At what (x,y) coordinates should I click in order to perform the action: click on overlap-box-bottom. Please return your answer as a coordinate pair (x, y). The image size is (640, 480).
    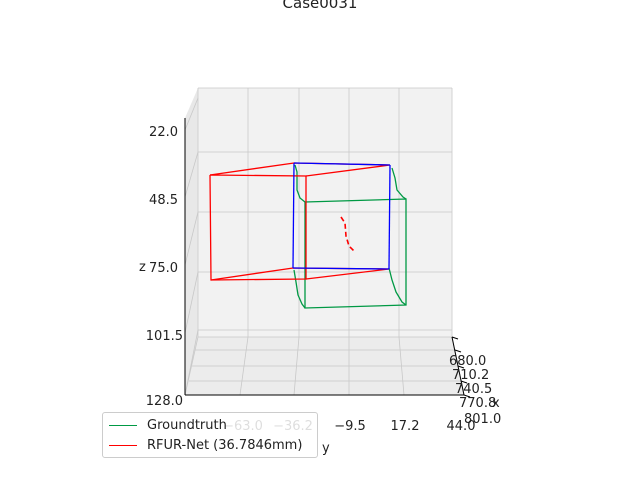
    Looking at the image, I should click on (341, 268).